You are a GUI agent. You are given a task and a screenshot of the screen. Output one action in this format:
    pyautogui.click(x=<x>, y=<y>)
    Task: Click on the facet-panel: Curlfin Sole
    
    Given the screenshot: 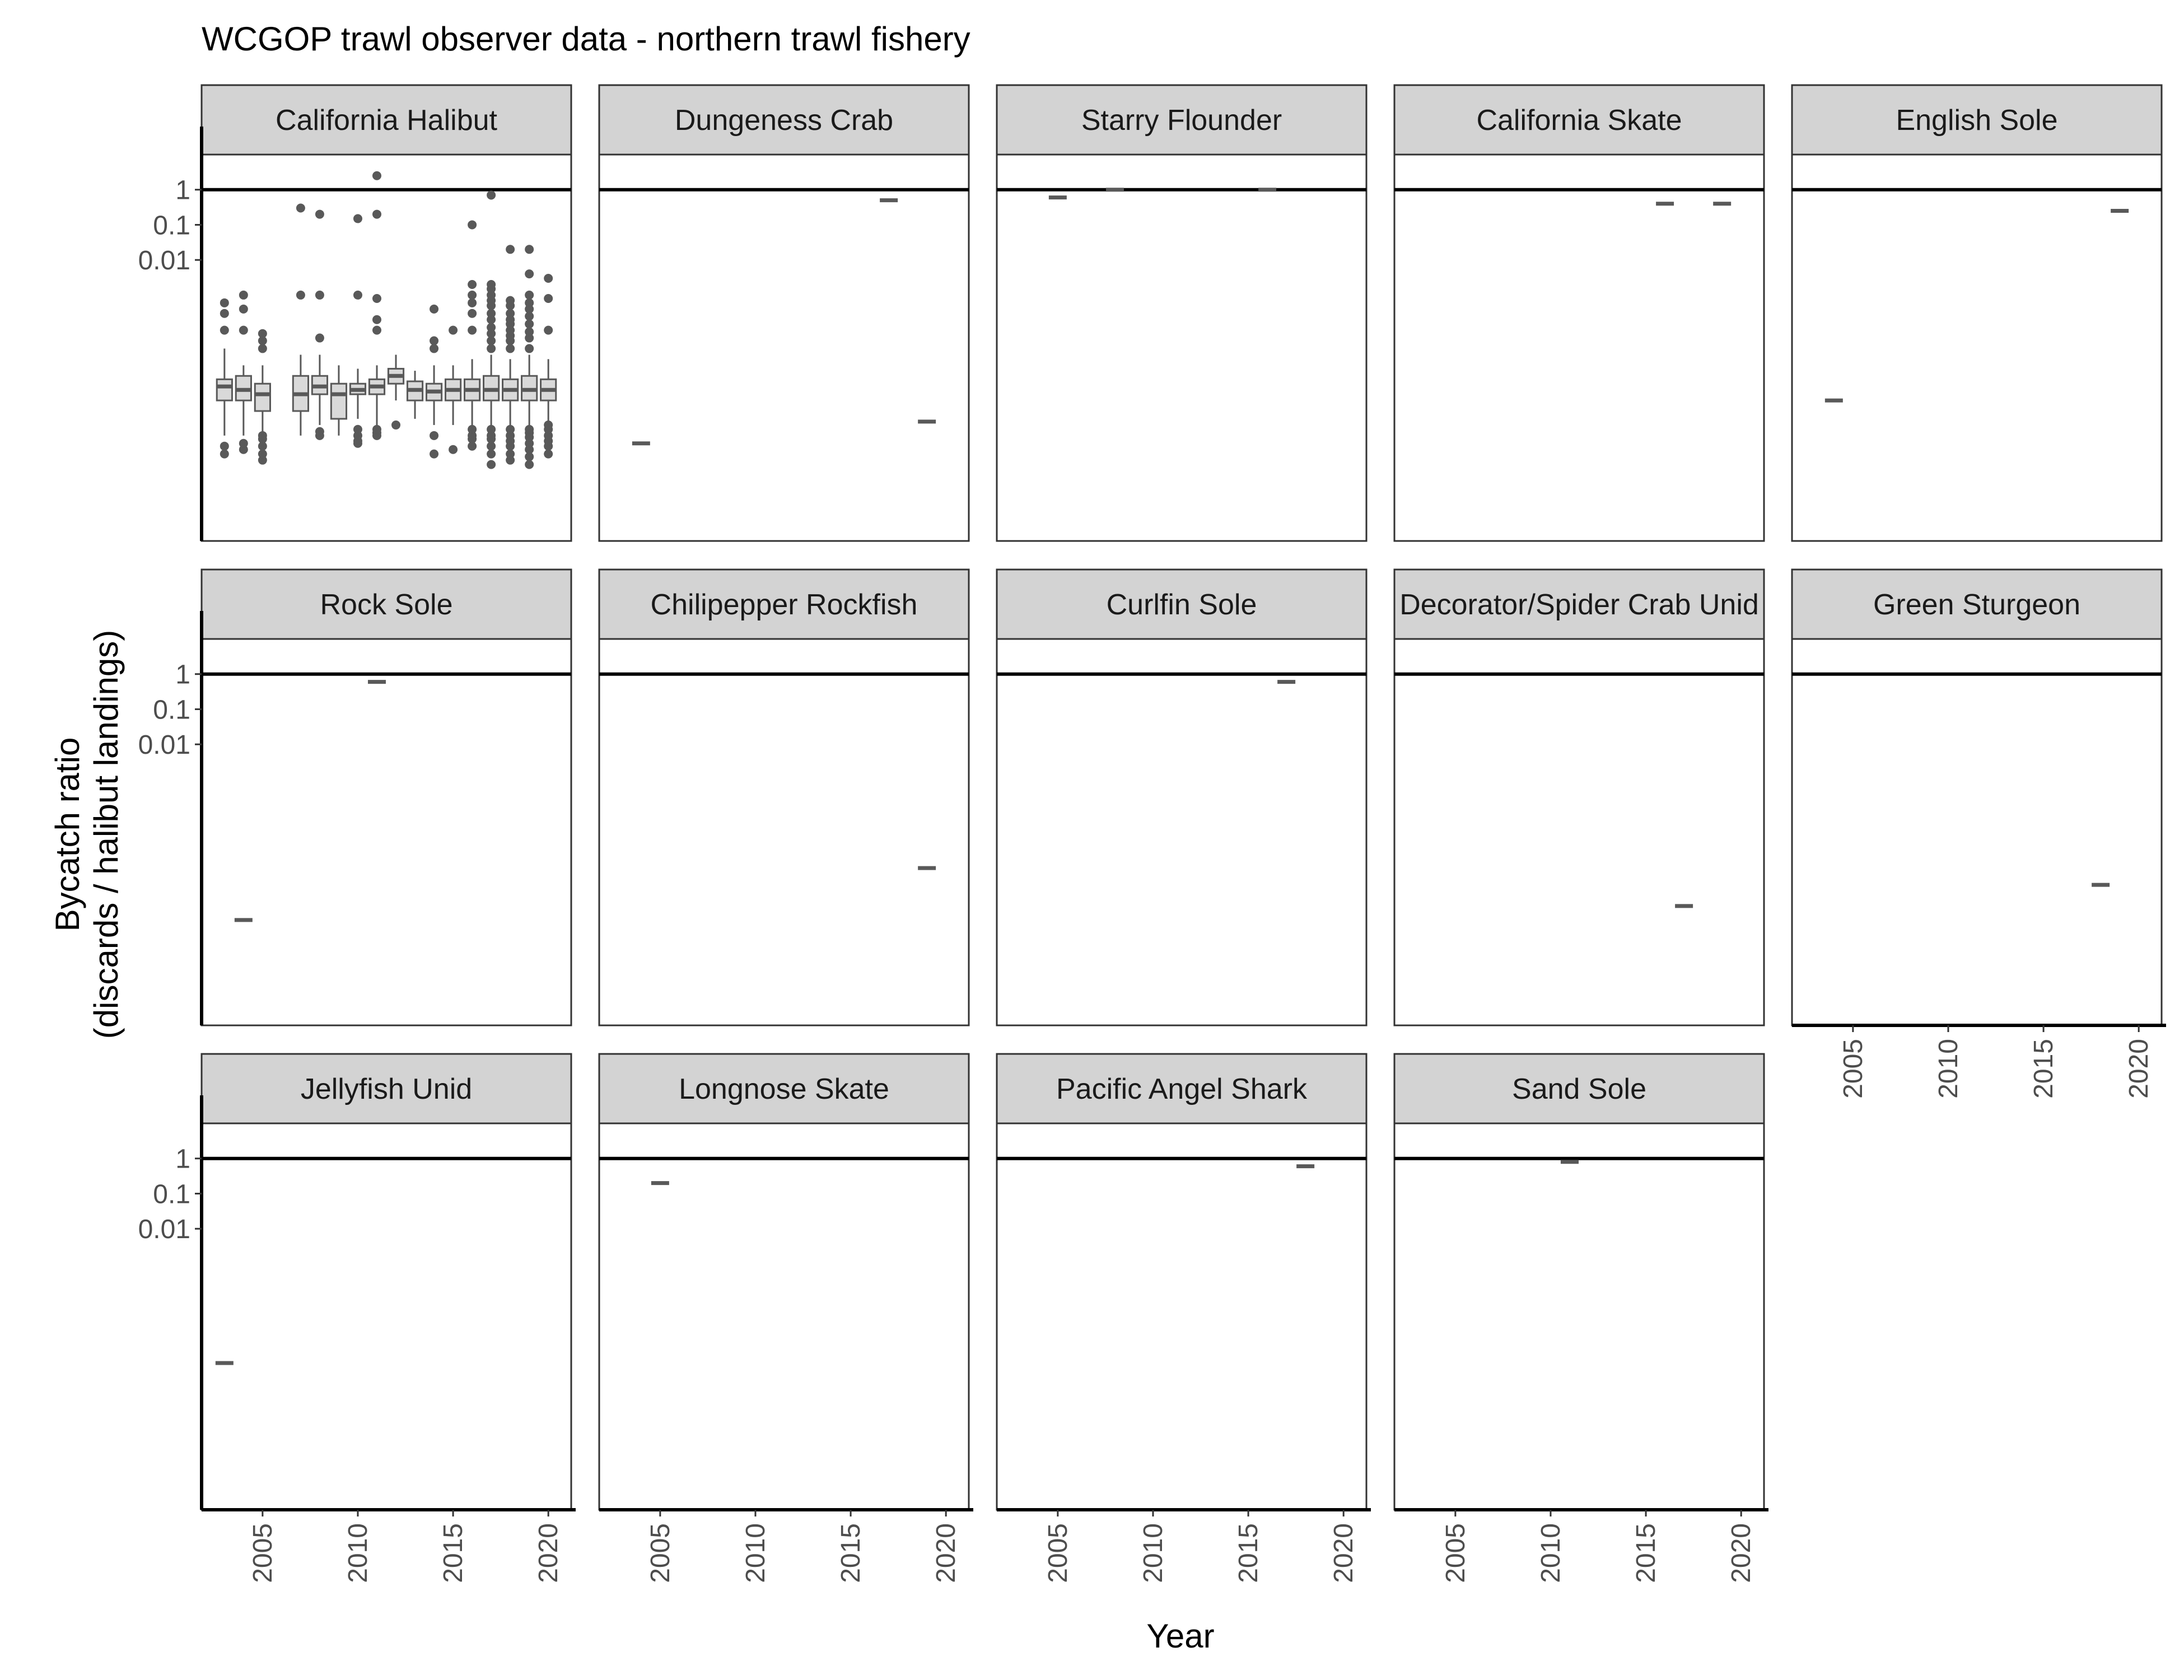 What is the action you would take?
    pyautogui.click(x=1182, y=797)
    